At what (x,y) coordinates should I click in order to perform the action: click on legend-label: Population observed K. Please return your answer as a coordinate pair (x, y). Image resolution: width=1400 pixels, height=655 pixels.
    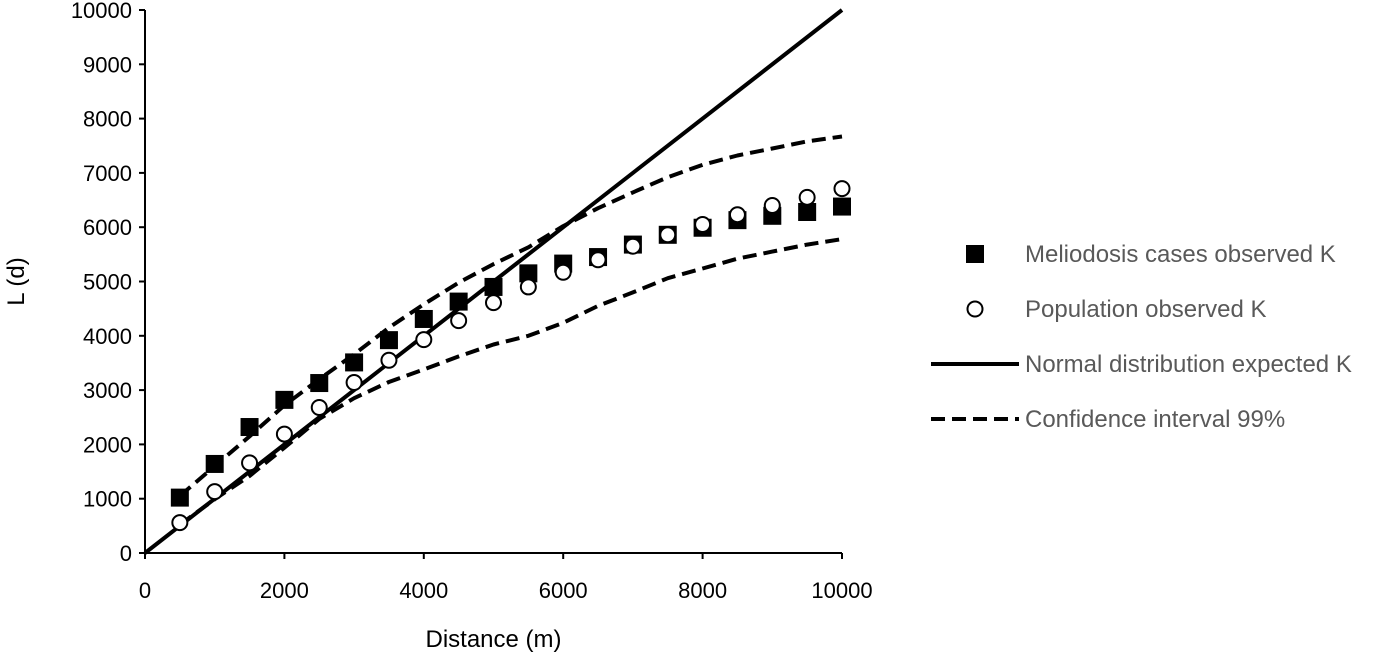
    Looking at the image, I should click on (1146, 309).